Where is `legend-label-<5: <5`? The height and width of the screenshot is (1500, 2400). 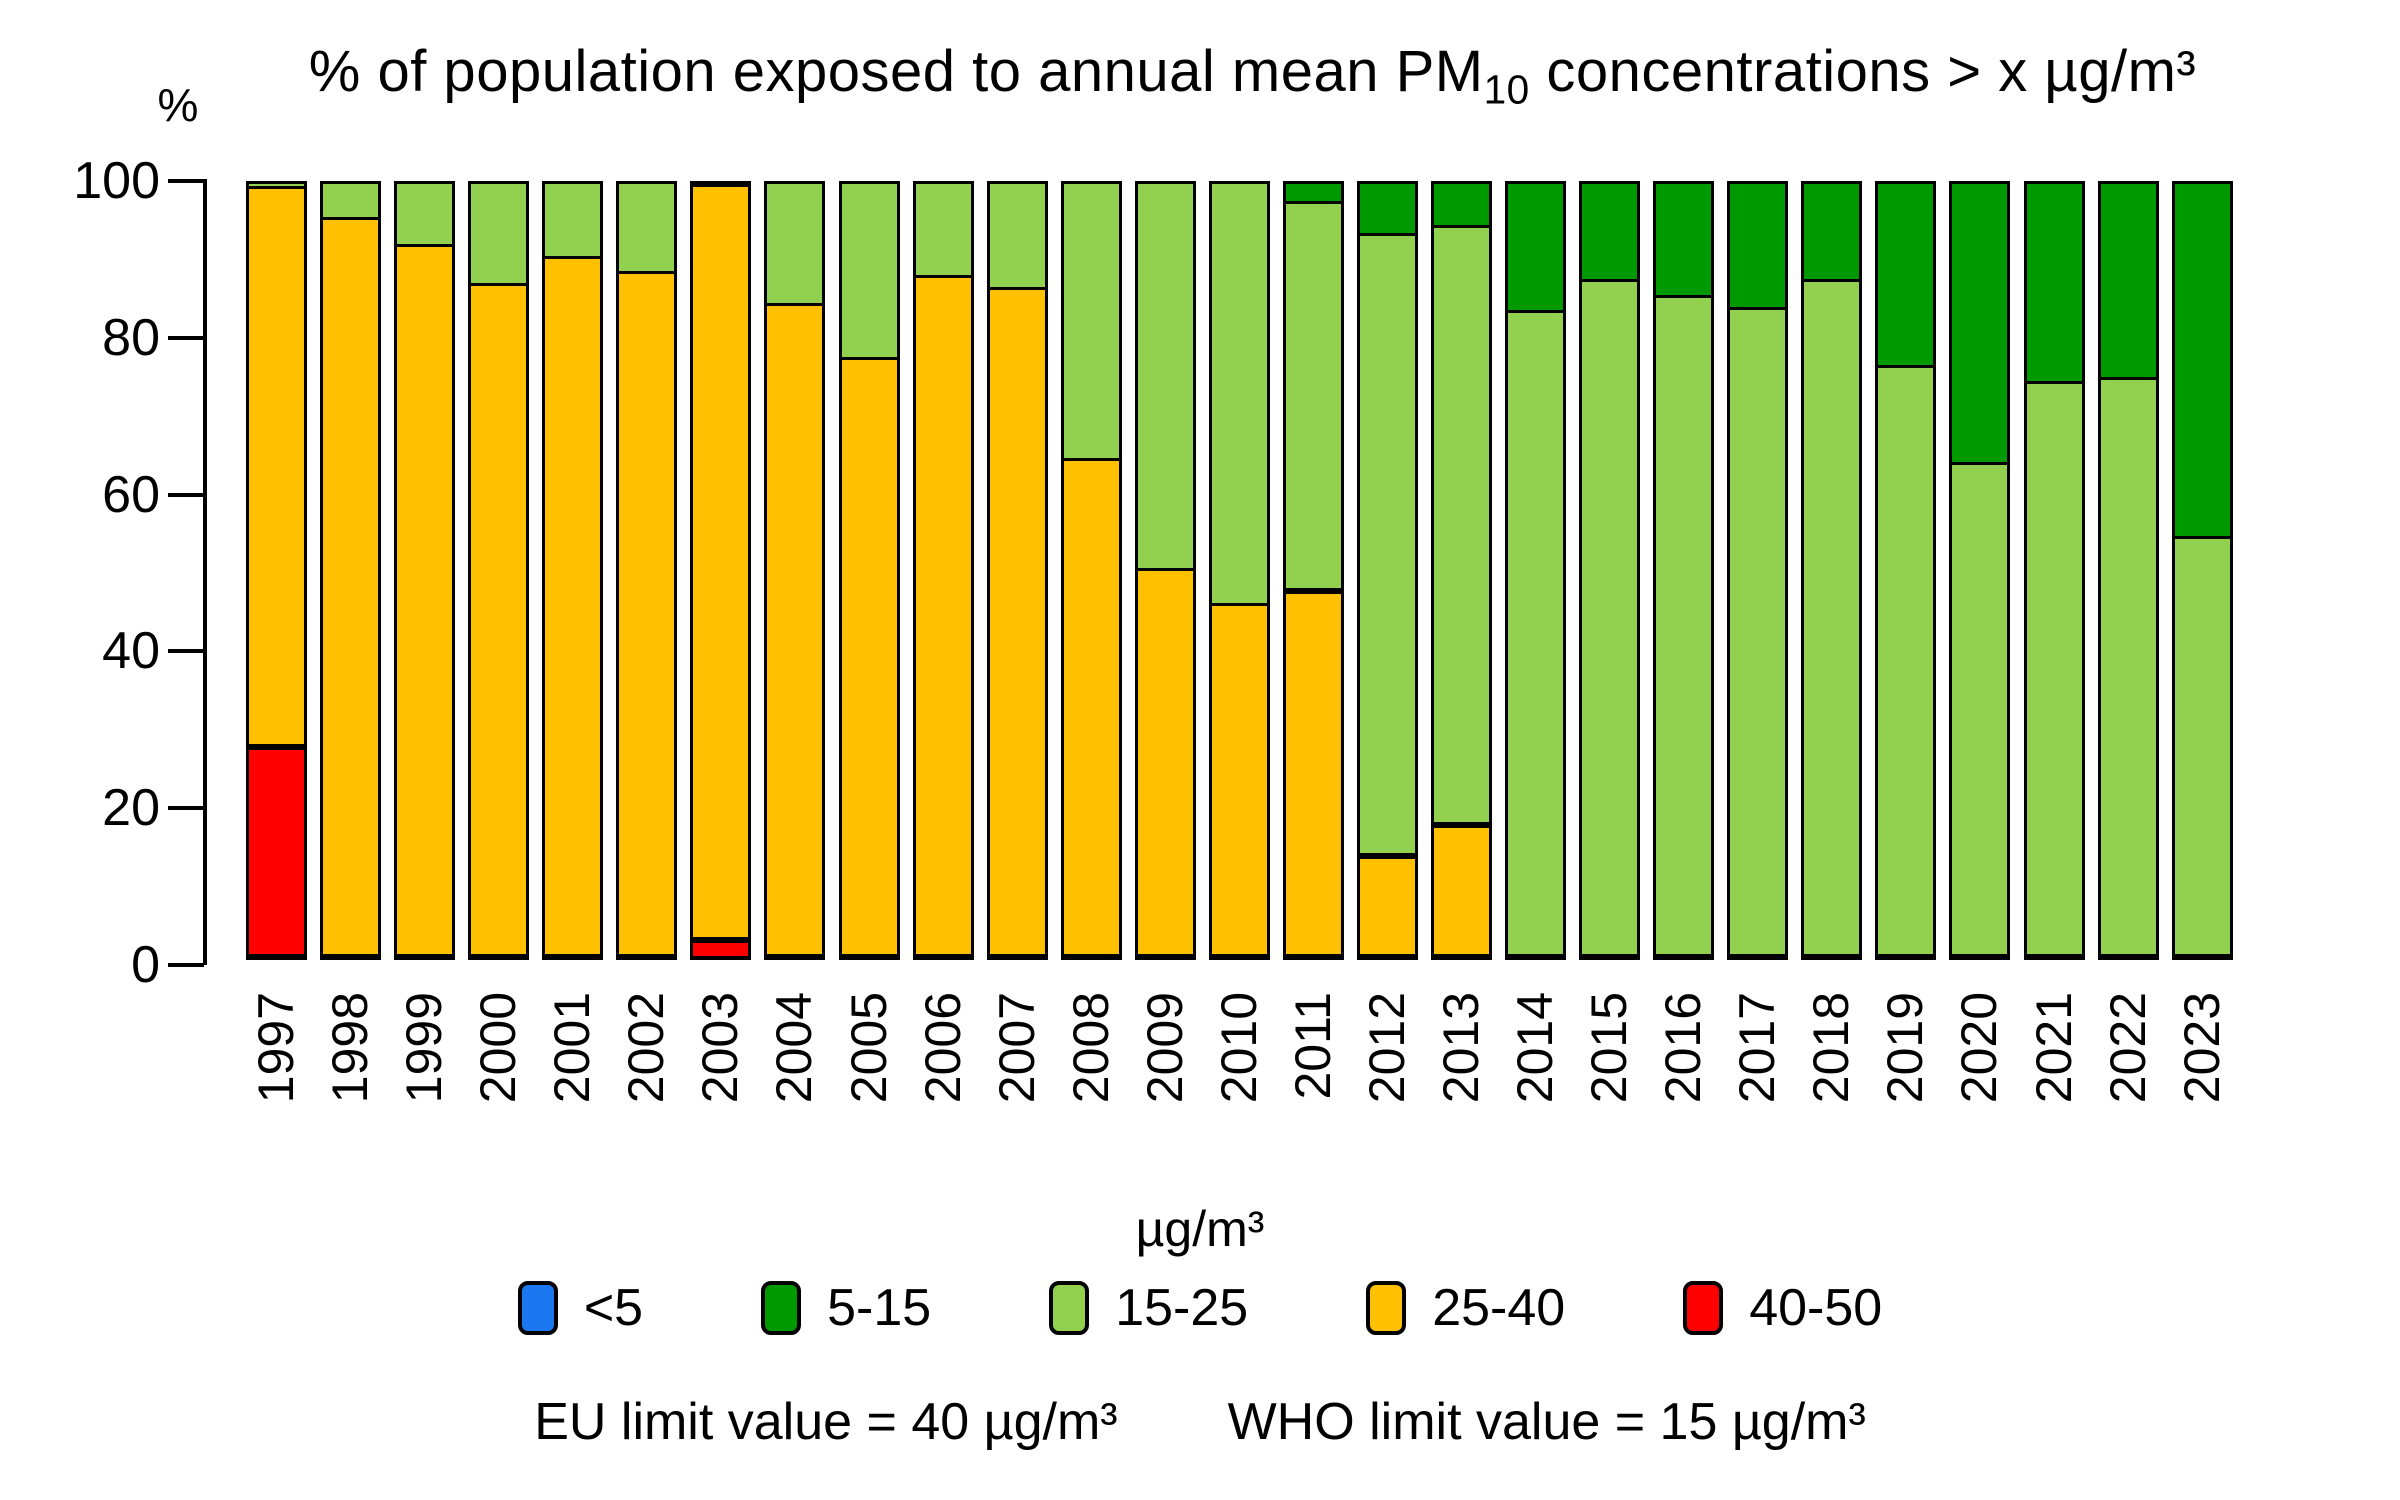
legend-label-<5: <5 is located at coordinates (613, 1308).